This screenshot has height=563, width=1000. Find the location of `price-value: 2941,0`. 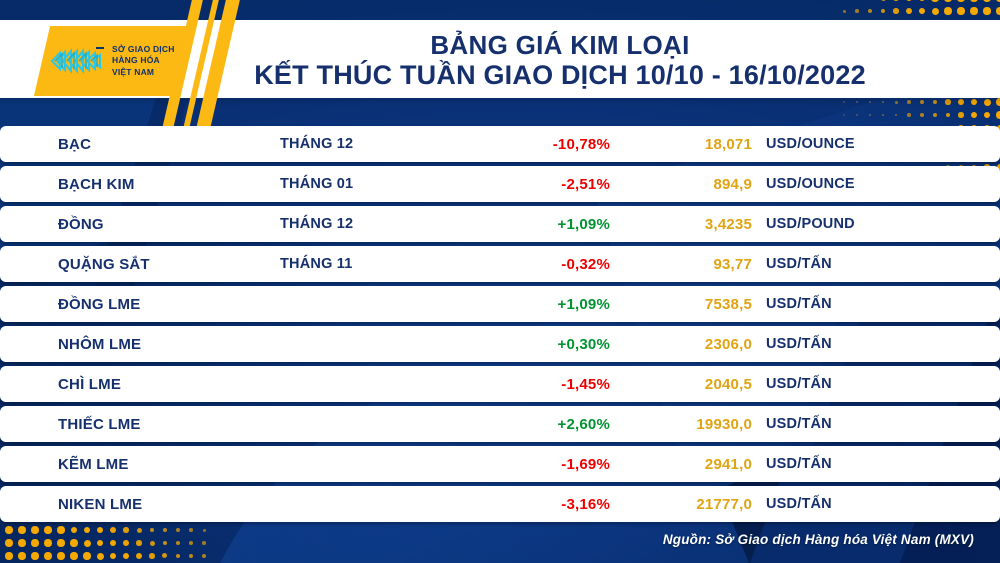

price-value: 2941,0 is located at coordinates (728, 464).